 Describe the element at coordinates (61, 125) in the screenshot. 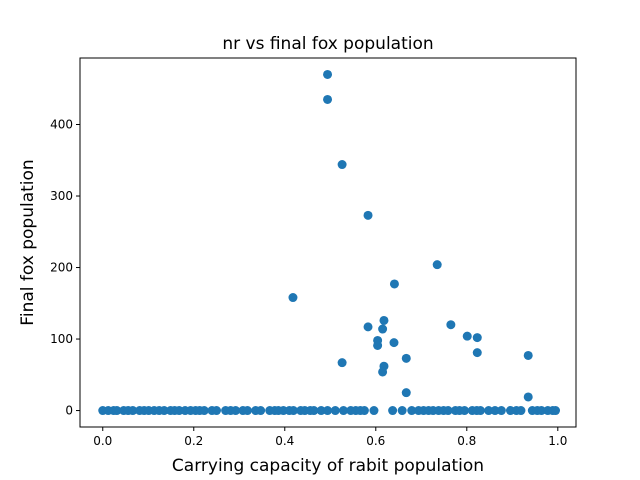

I see `y-tick-label: 400` at that location.